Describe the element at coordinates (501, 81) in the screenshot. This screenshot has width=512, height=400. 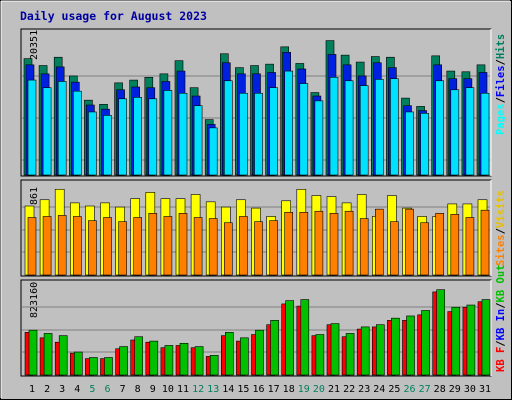
I see `legend-item-files: Files` at that location.